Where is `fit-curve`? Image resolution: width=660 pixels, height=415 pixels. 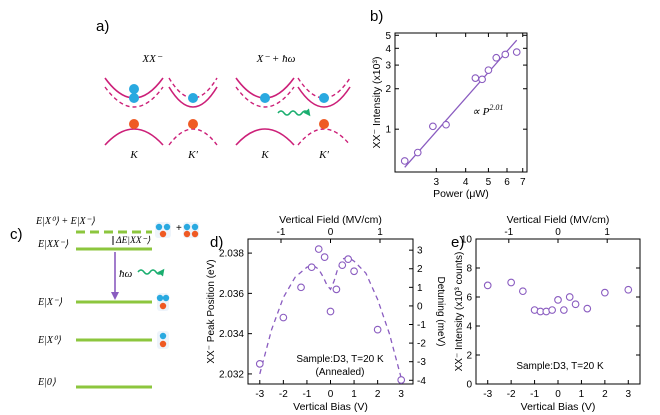
fit-curve is located at coordinates (330, 317).